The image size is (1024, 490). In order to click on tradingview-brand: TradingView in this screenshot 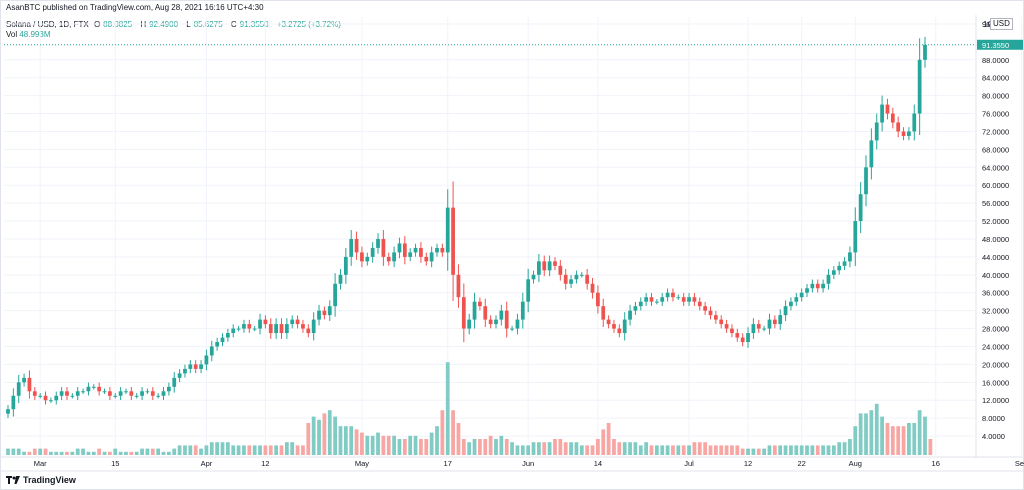, I will do `click(49, 480)`.